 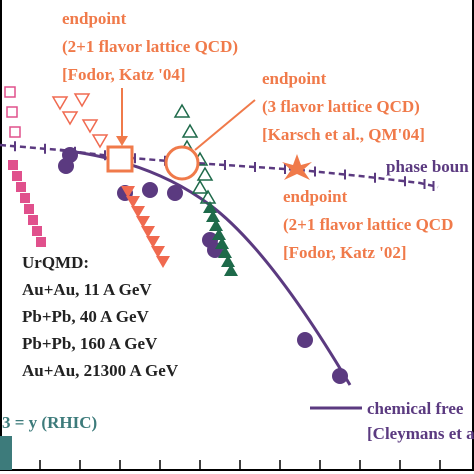 I want to click on annotation: phase boun, so click(x=427, y=166).